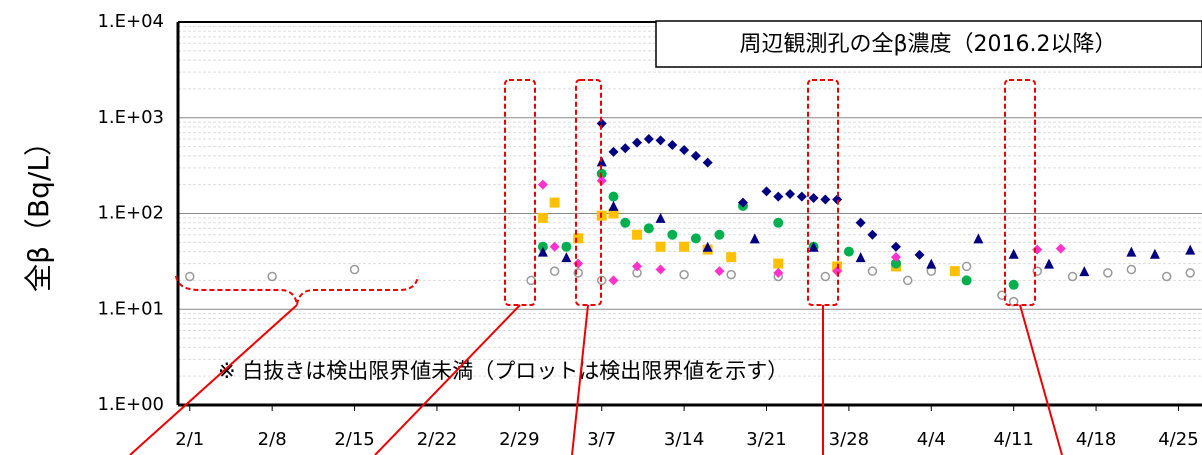  Describe the element at coordinates (130, 308) in the screenshot. I see `y-tick-label: 1.E+01` at that location.